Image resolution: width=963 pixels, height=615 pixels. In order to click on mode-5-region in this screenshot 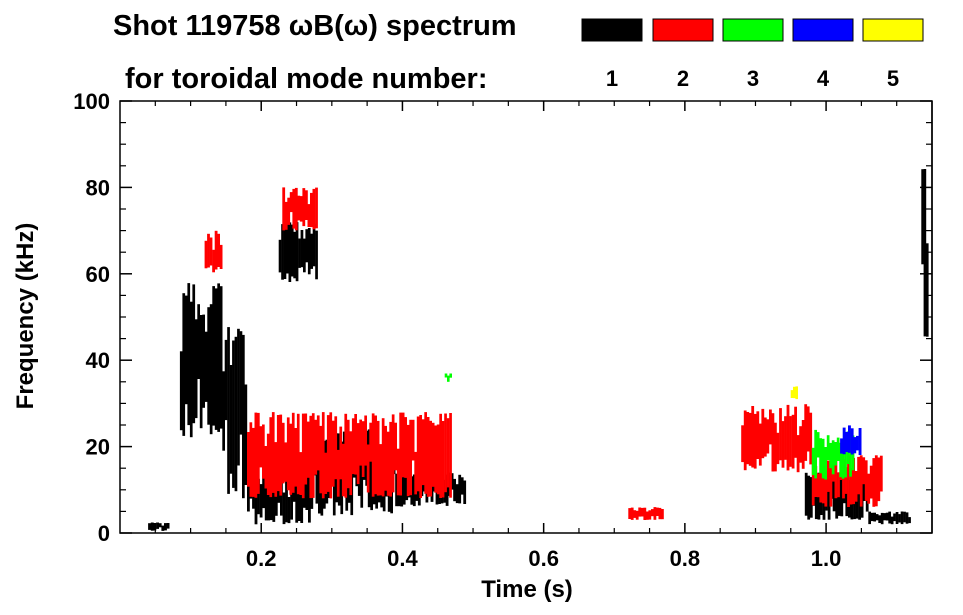, I will do `click(794, 393)`.